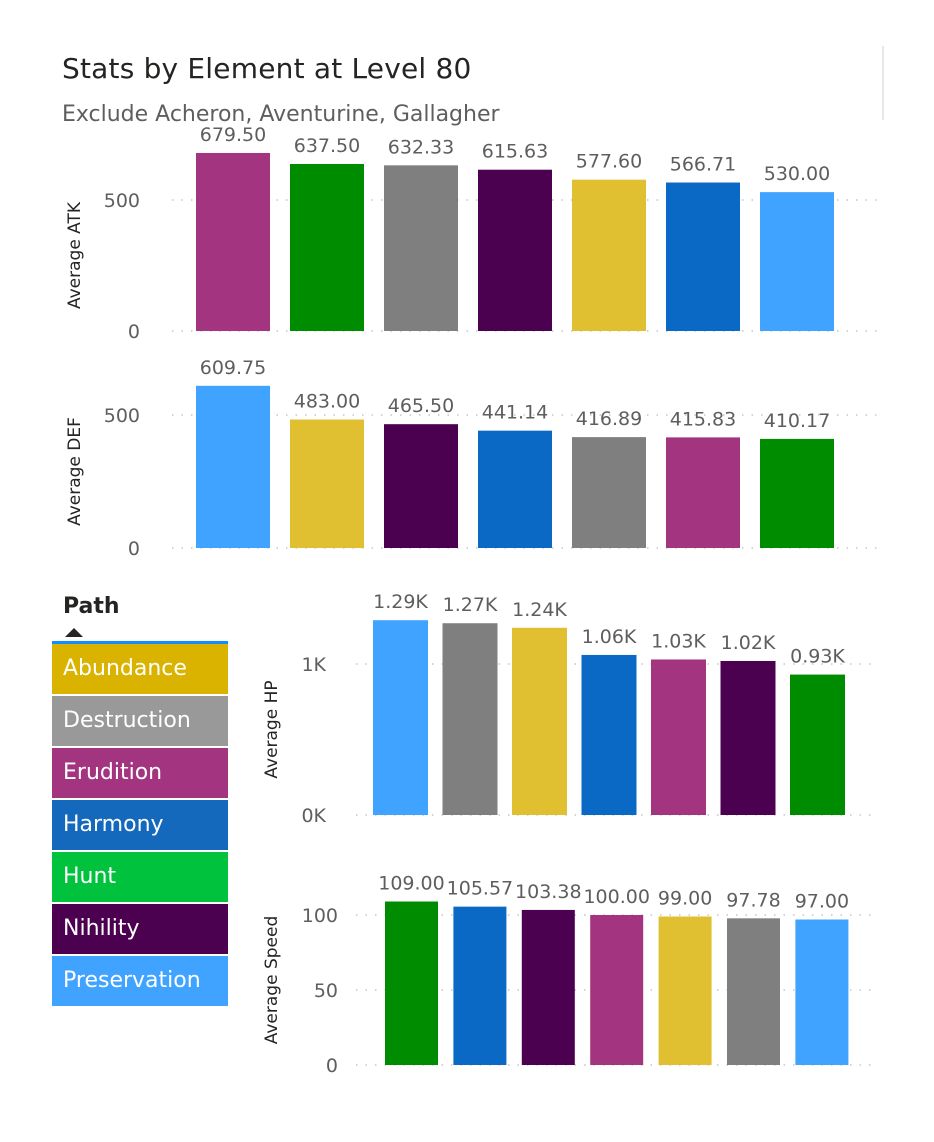  What do you see at coordinates (515, 152) in the screenshot?
I see `data-label: 615.63` at bounding box center [515, 152].